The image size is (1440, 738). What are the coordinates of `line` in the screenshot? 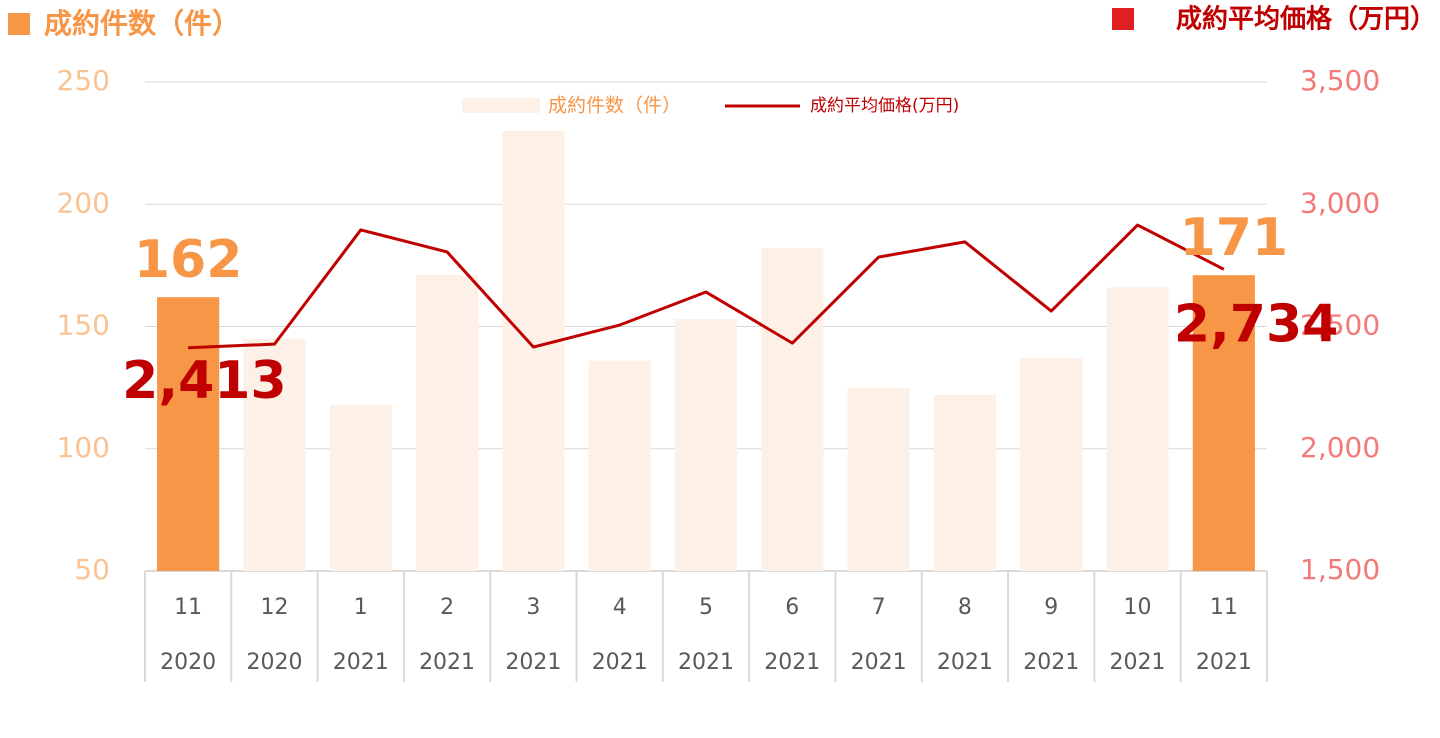 It's located at (706, 286).